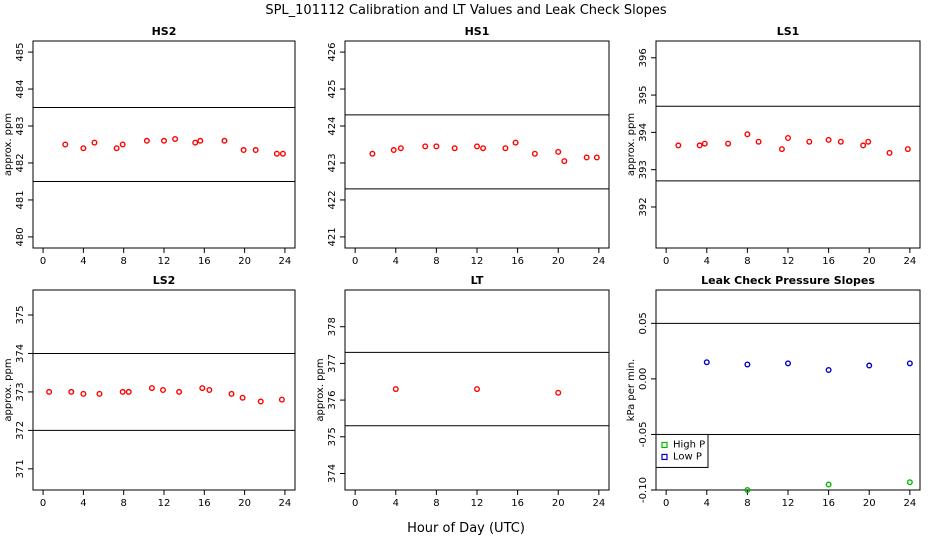  I want to click on y-tick-label: 0.05, so click(643, 323).